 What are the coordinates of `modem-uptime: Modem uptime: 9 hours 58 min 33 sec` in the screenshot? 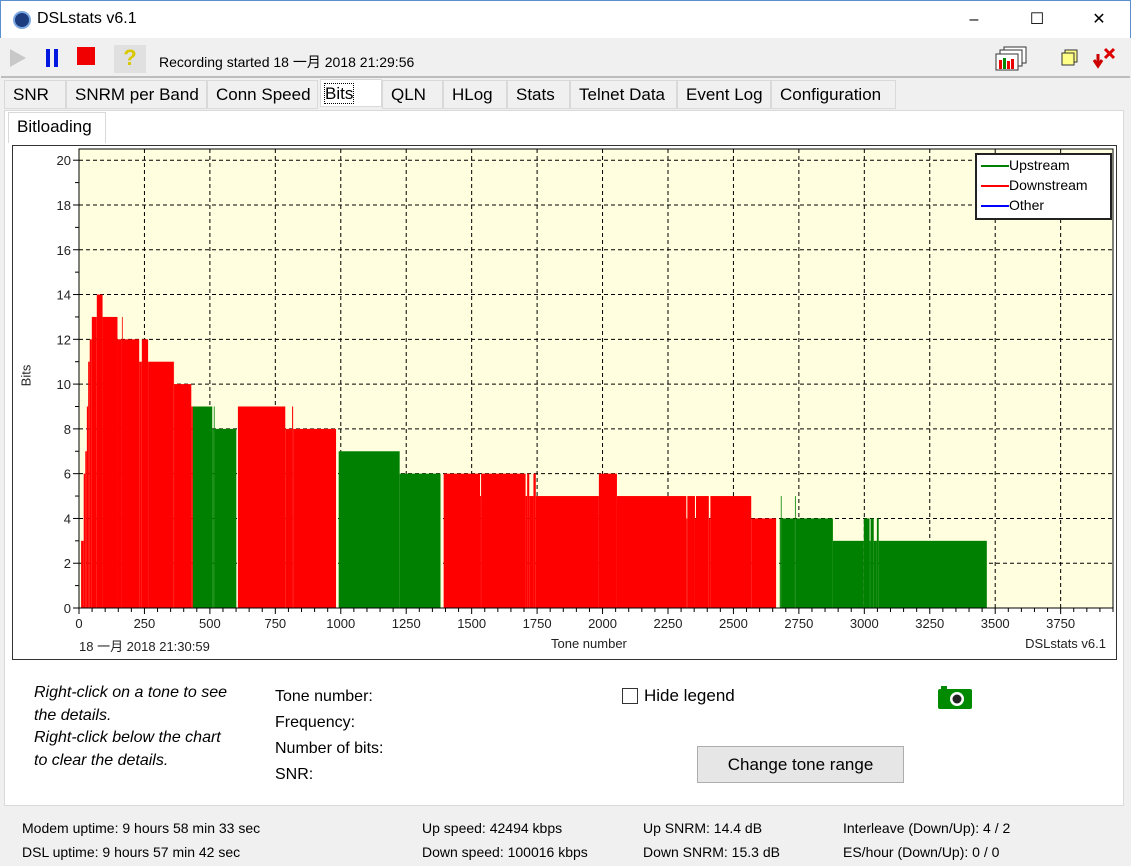 It's located at (141, 828).